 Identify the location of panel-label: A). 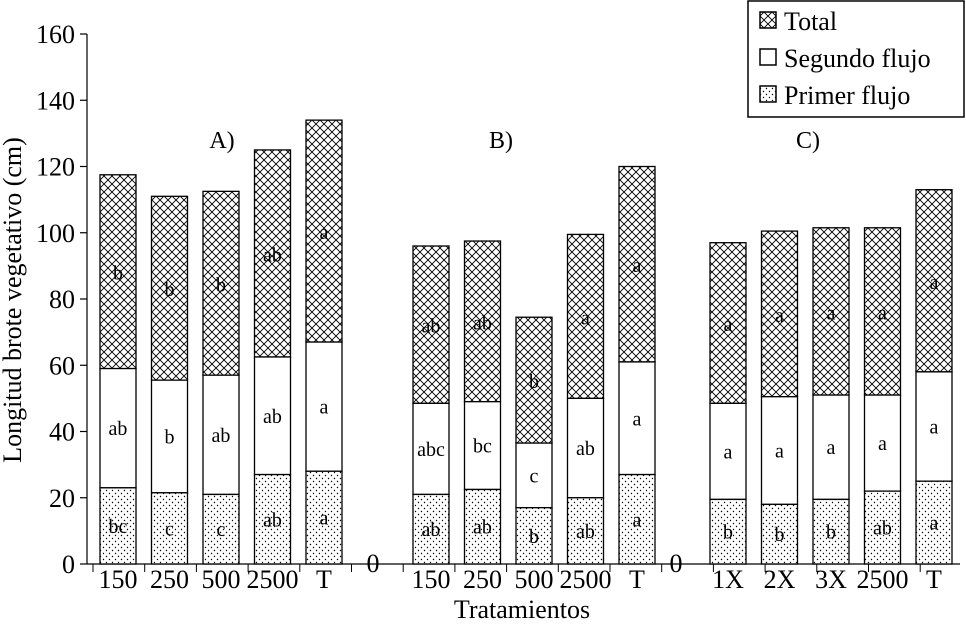
(221, 141).